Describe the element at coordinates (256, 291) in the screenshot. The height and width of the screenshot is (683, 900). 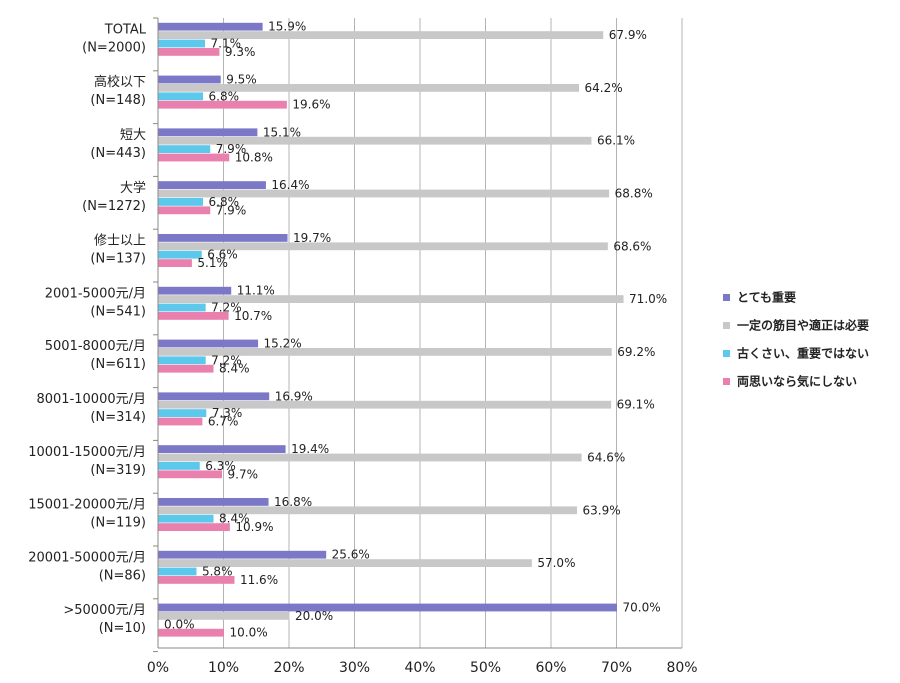
I see `data-label: 11.1%` at that location.